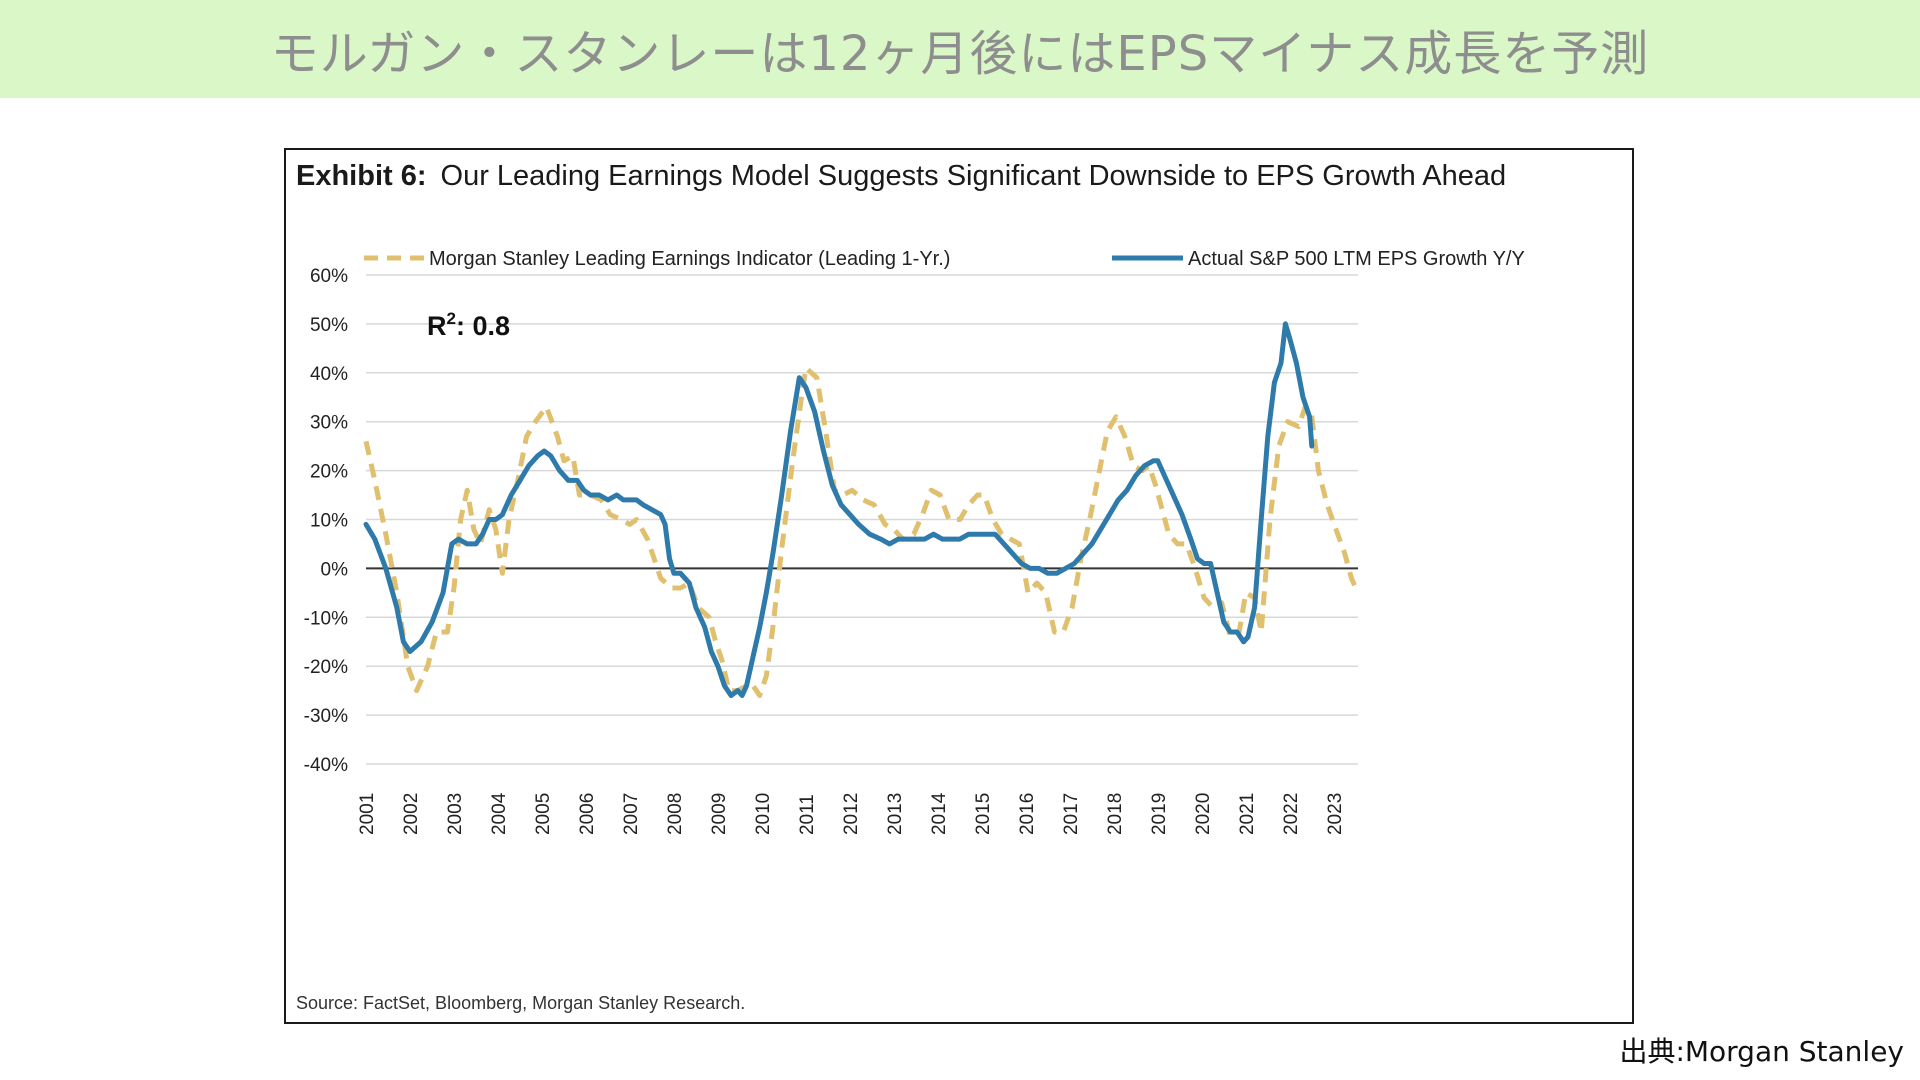 Image resolution: width=1920 pixels, height=1080 pixels. Describe the element at coordinates (1159, 814) in the screenshot. I see `x-tick-label: 2019` at that location.